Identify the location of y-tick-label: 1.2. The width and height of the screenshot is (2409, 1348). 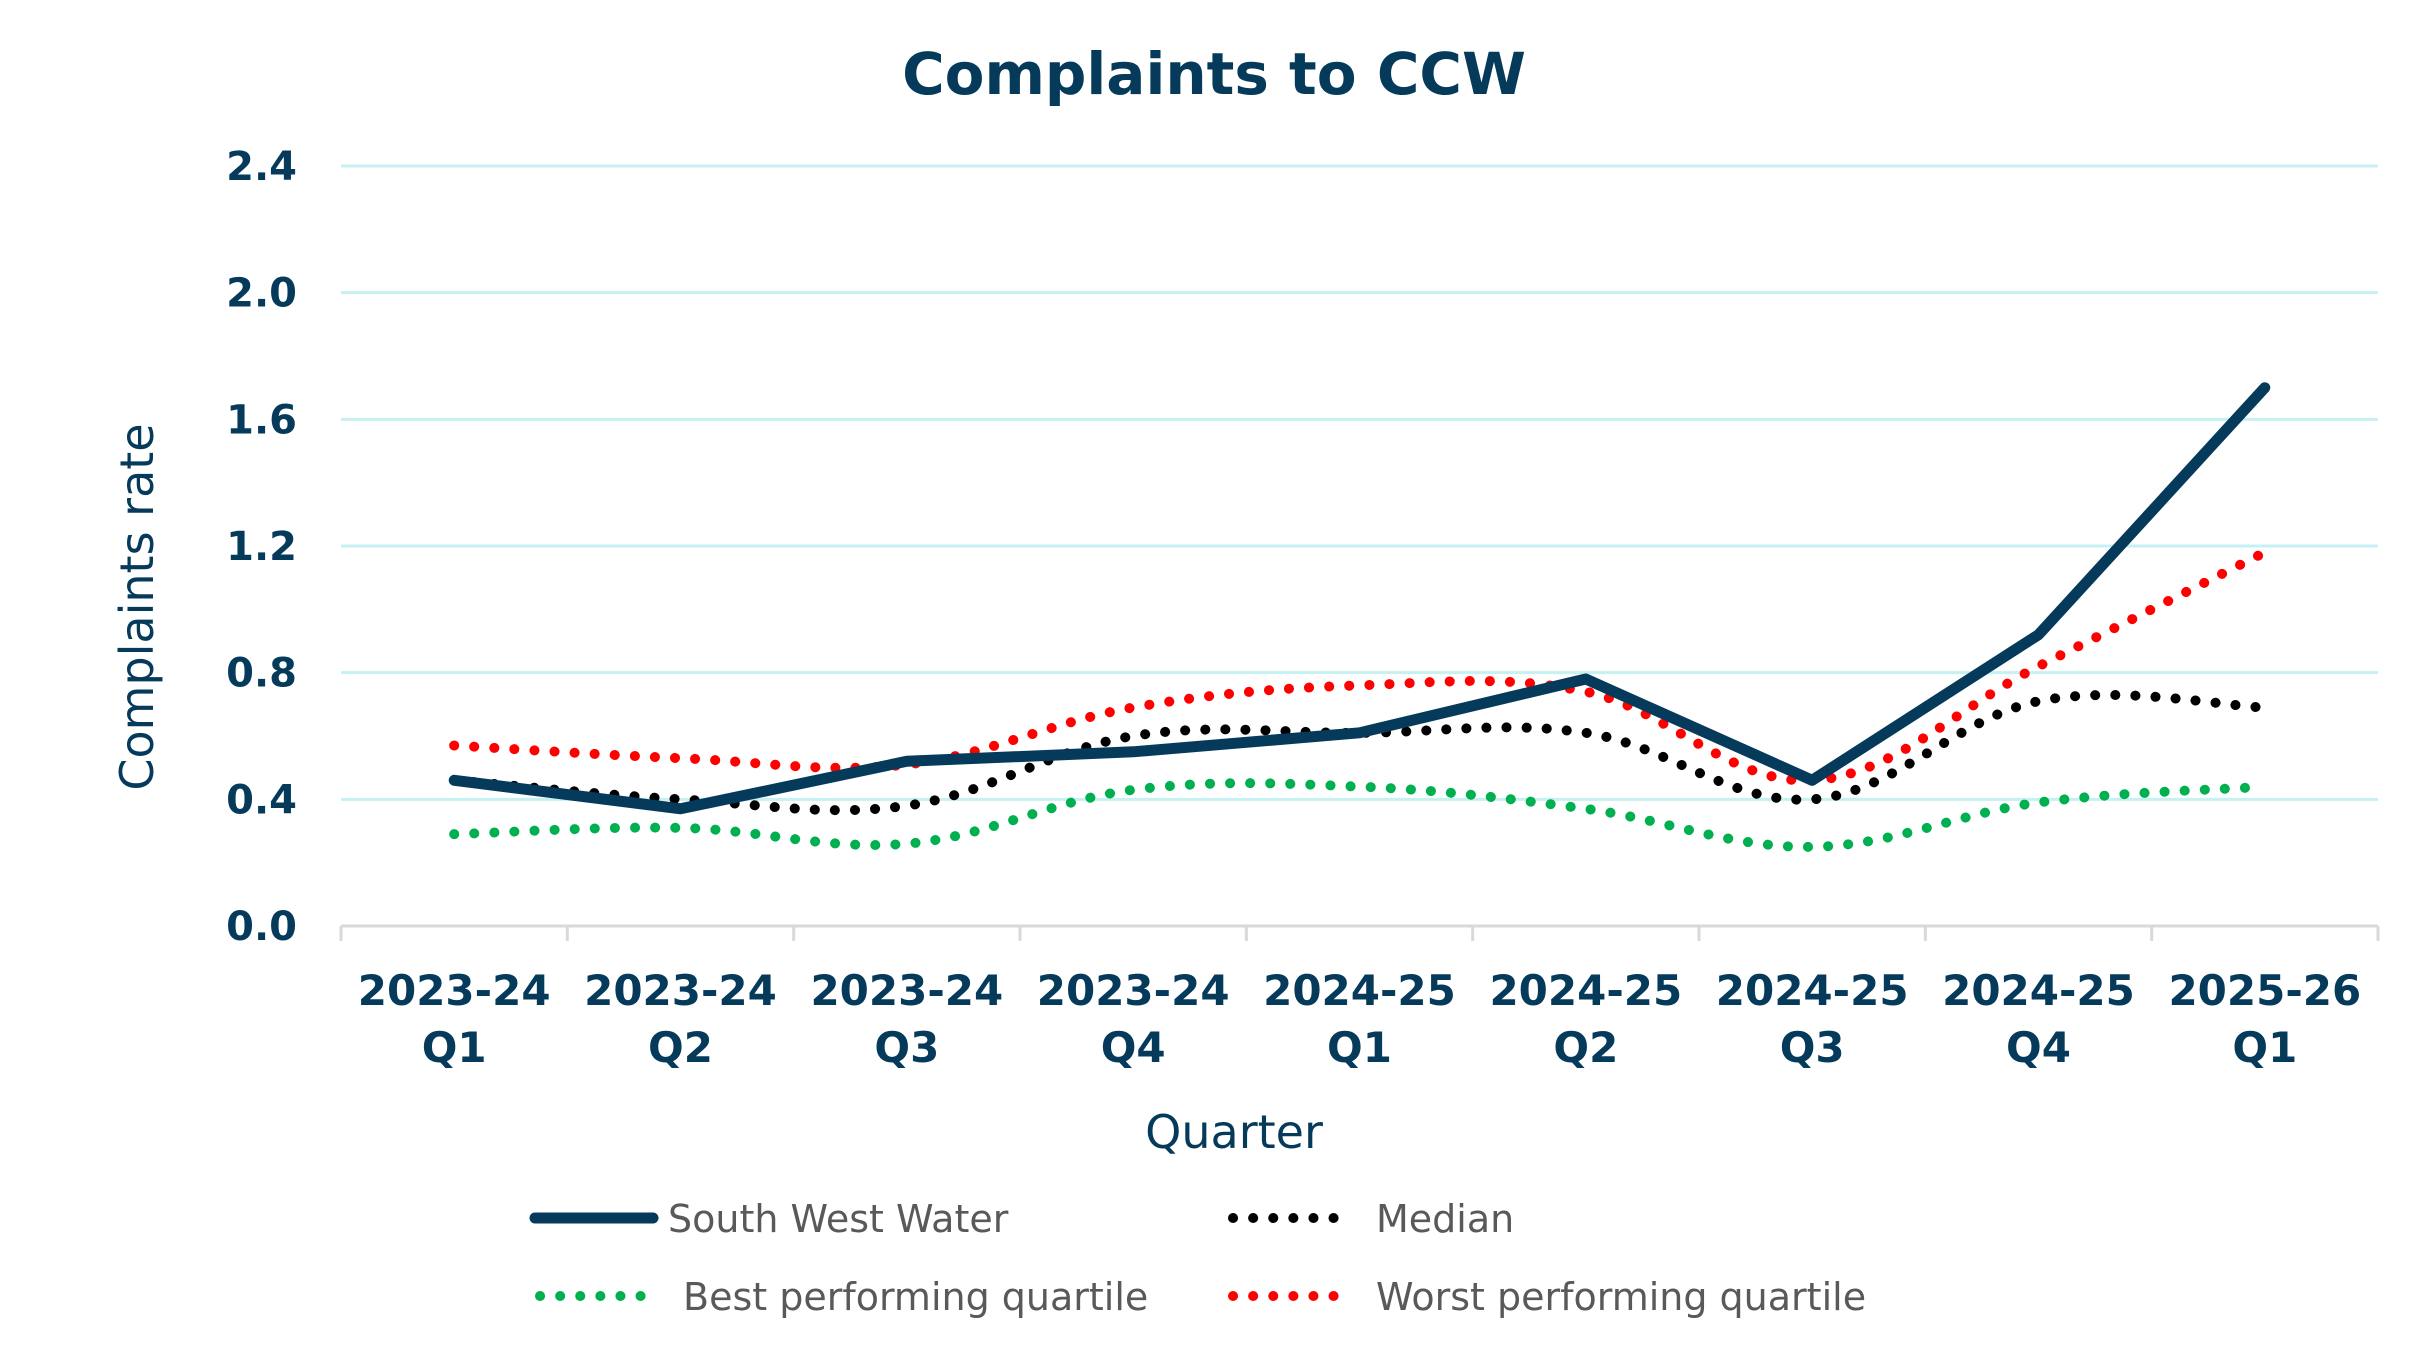
(261, 547).